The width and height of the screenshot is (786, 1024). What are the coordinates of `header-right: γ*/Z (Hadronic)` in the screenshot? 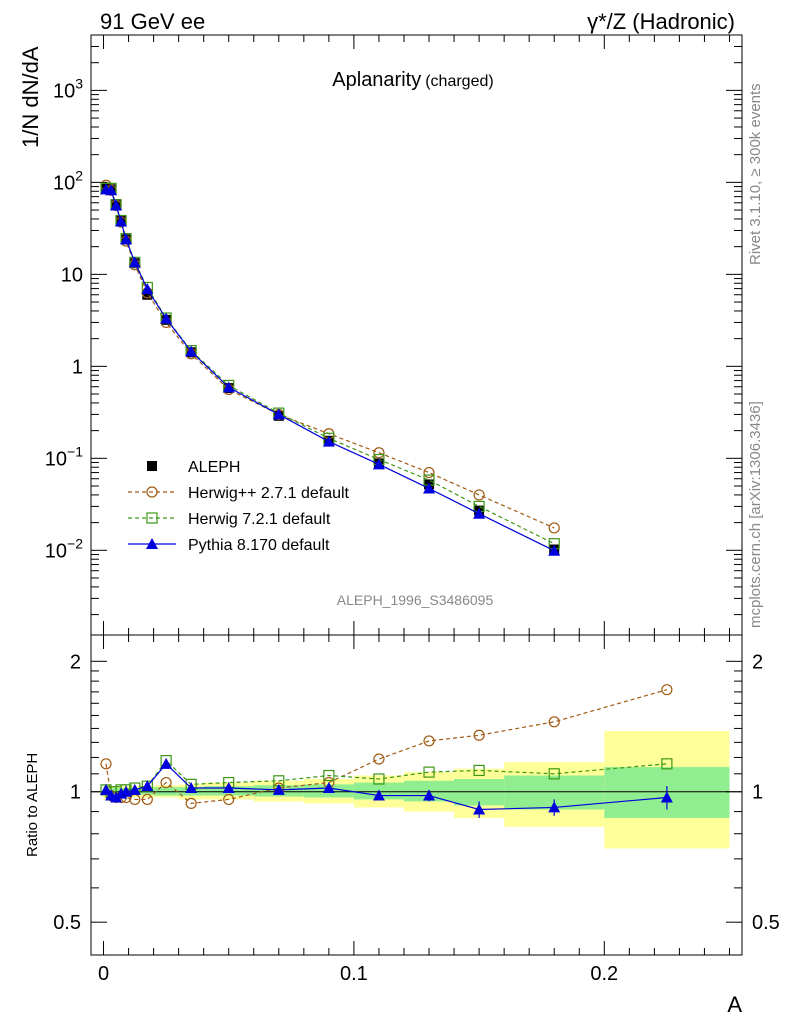 It's located at (661, 21).